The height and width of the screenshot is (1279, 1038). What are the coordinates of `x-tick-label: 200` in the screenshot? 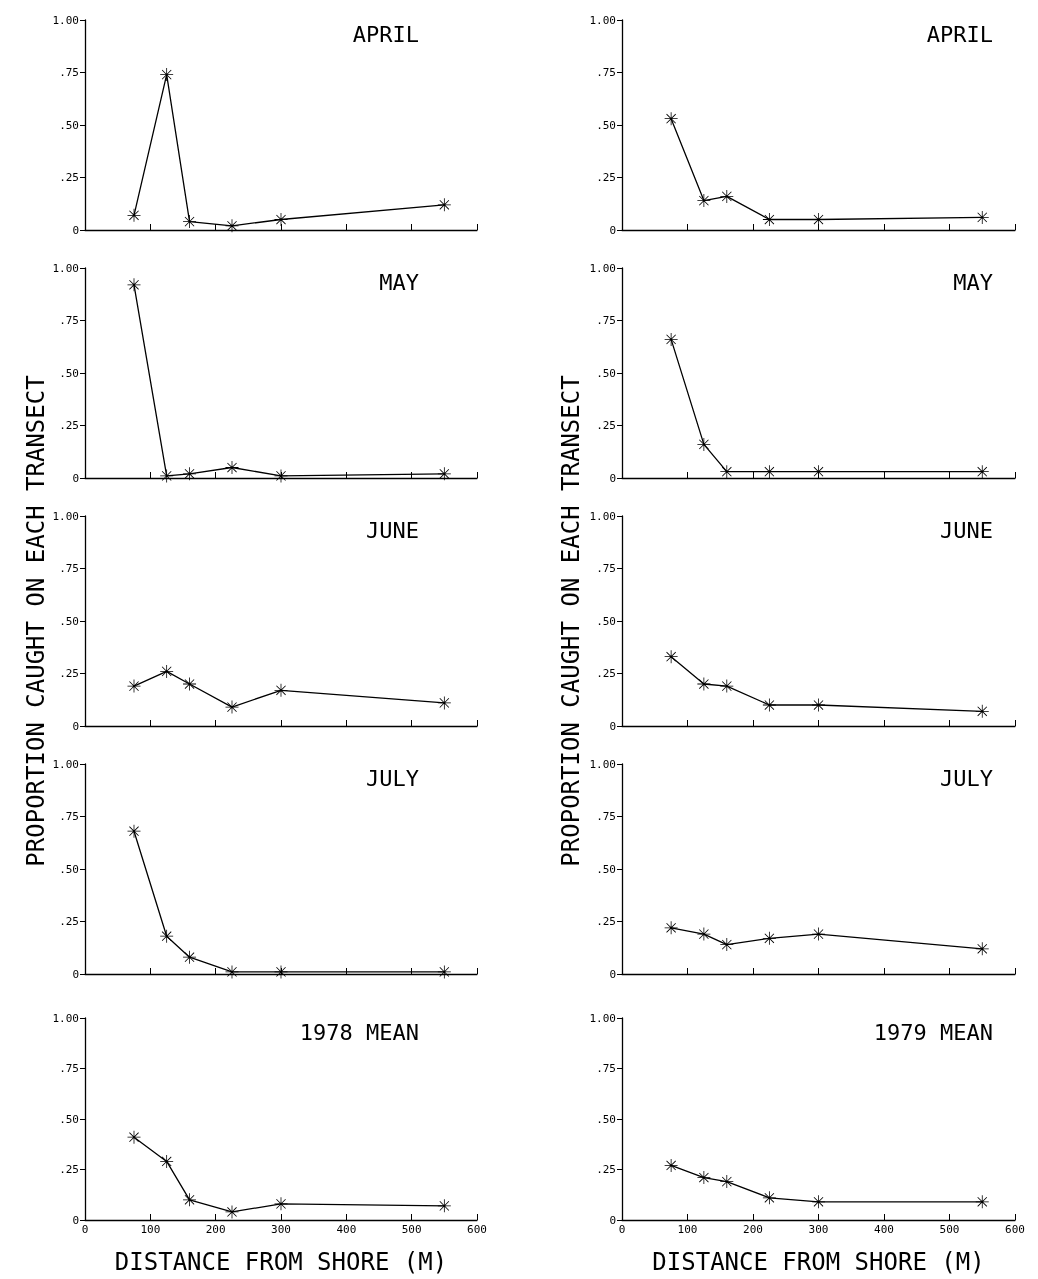 It's located at (753, 1229).